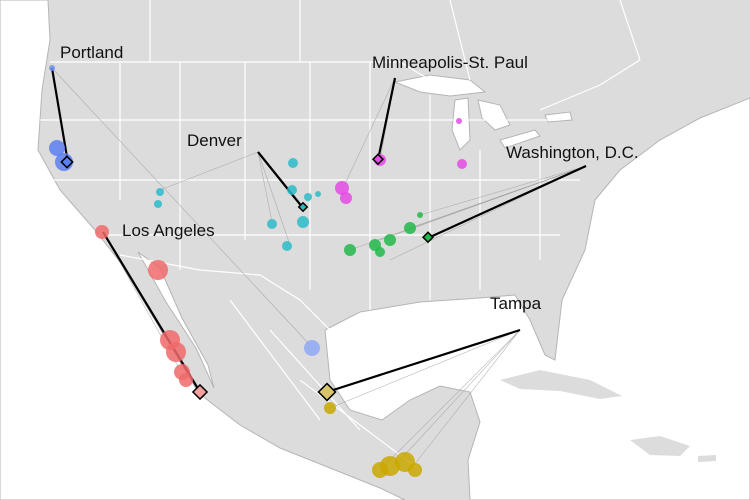 This screenshot has height=500, width=750. What do you see at coordinates (520, 139) in the screenshot?
I see `lake-erie` at bounding box center [520, 139].